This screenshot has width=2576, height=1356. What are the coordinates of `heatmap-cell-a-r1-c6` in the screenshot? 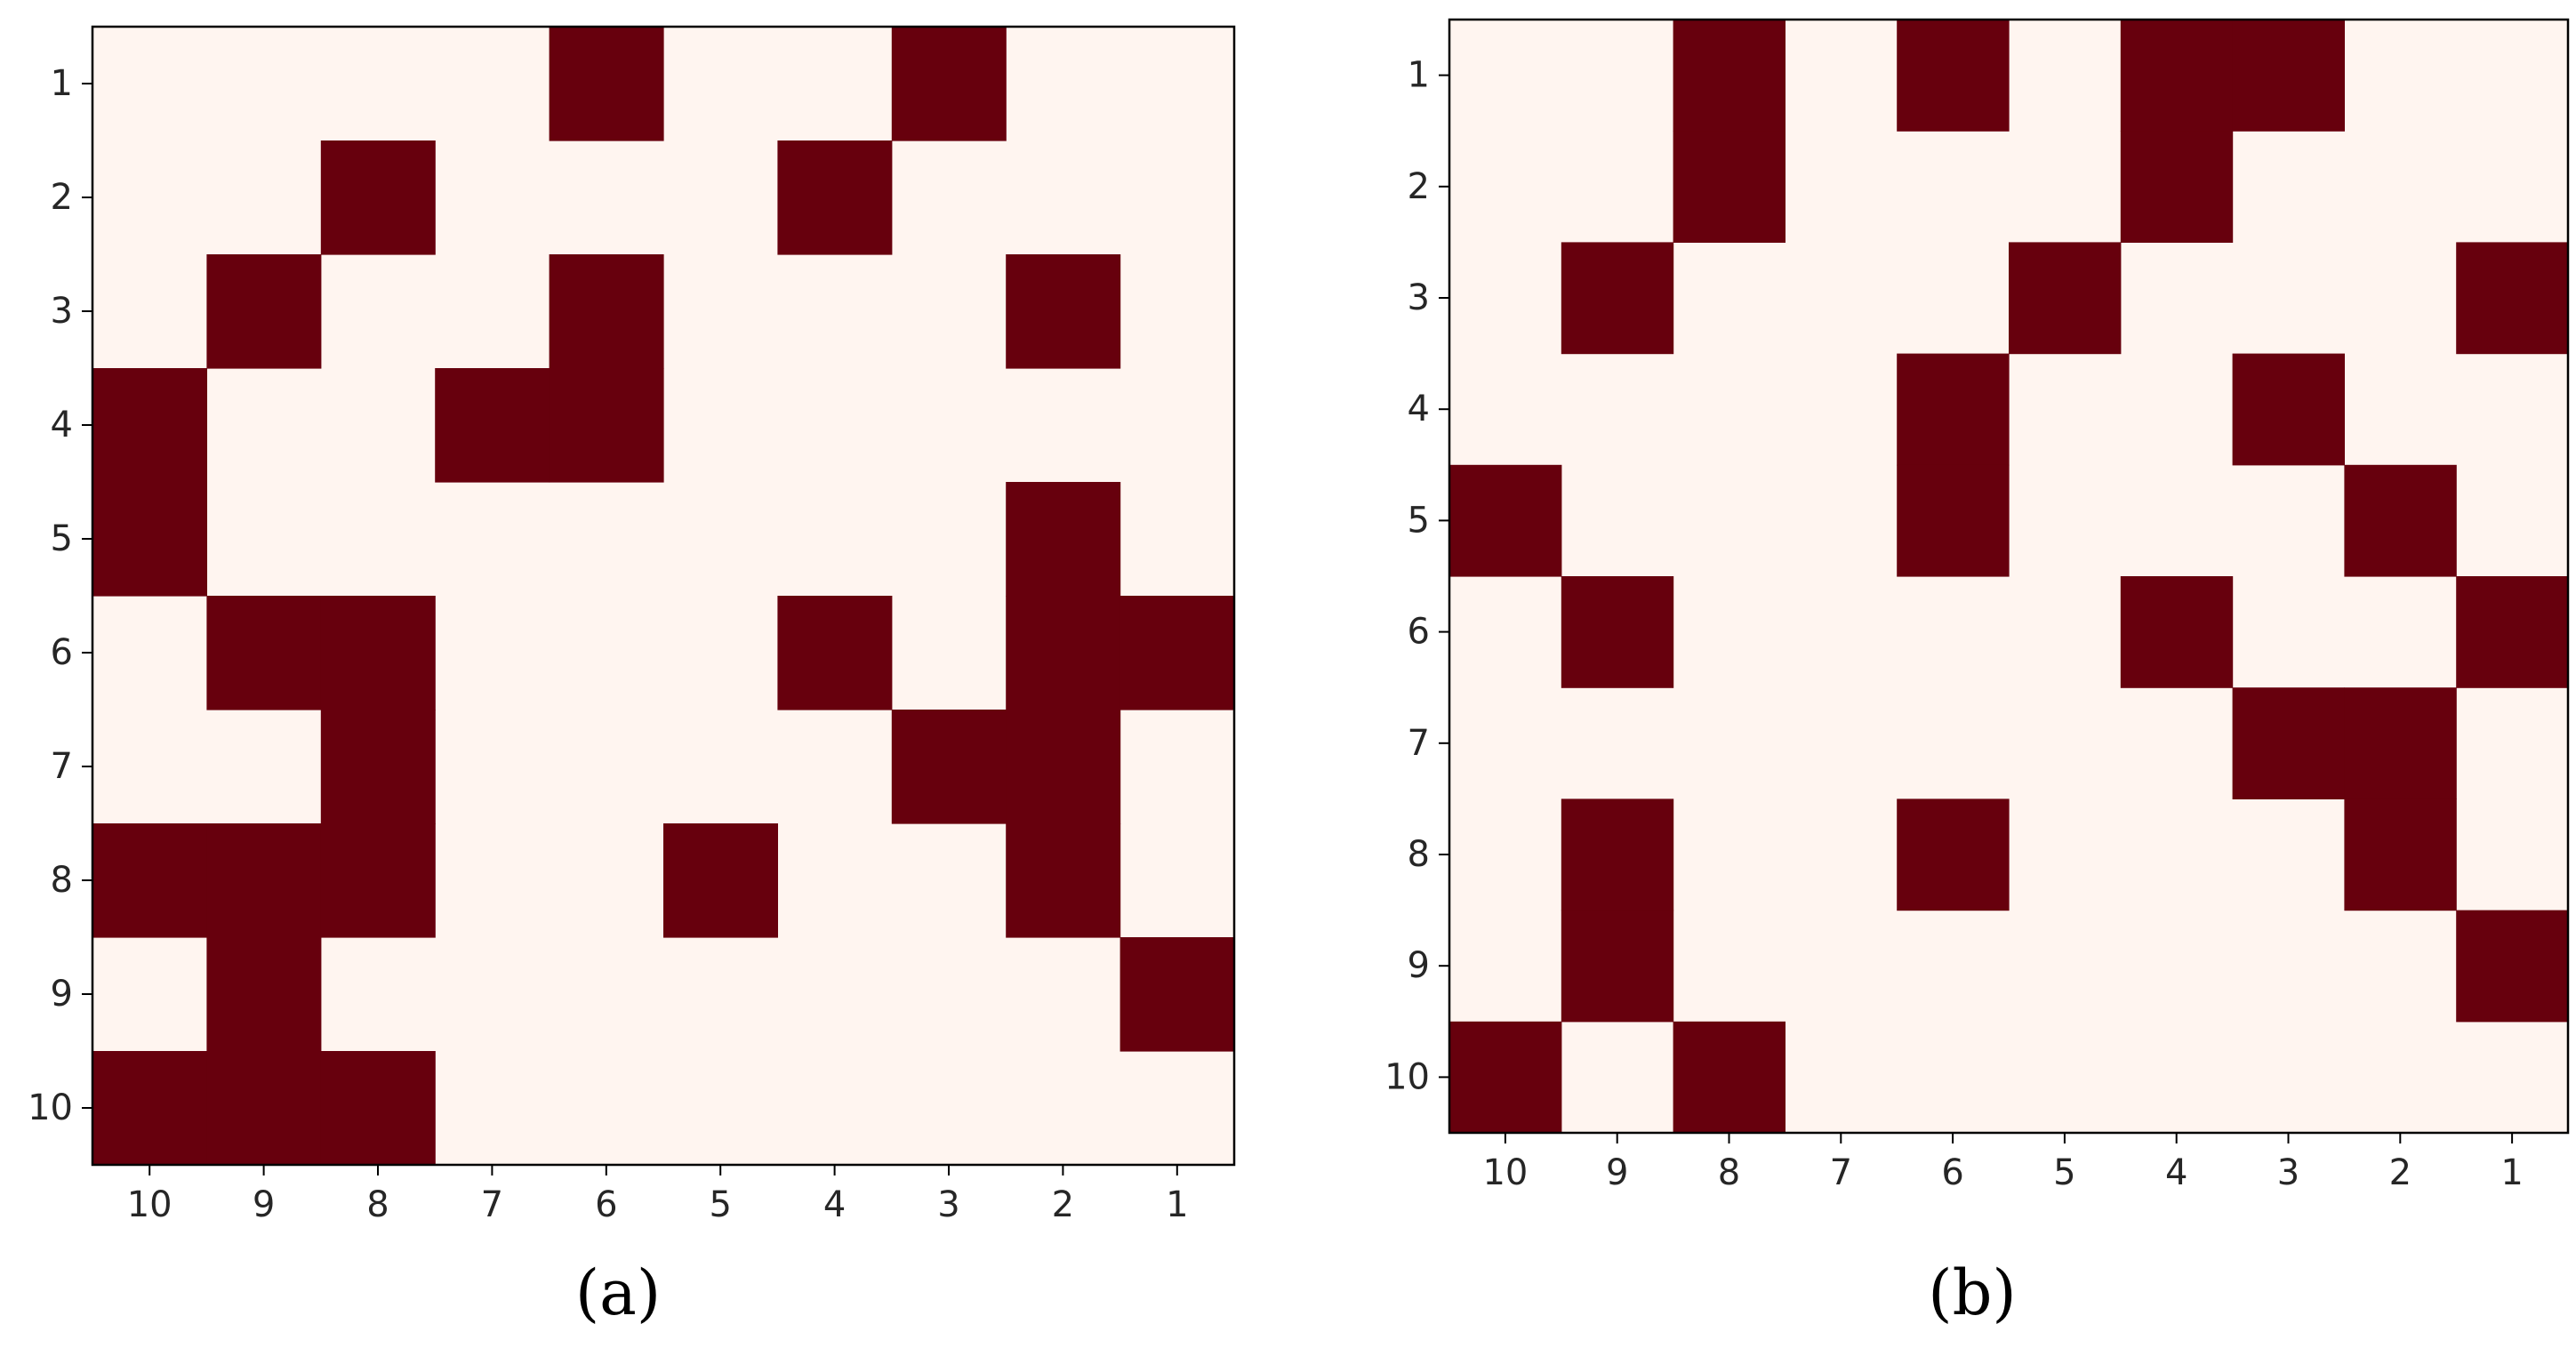 It's located at (606, 84).